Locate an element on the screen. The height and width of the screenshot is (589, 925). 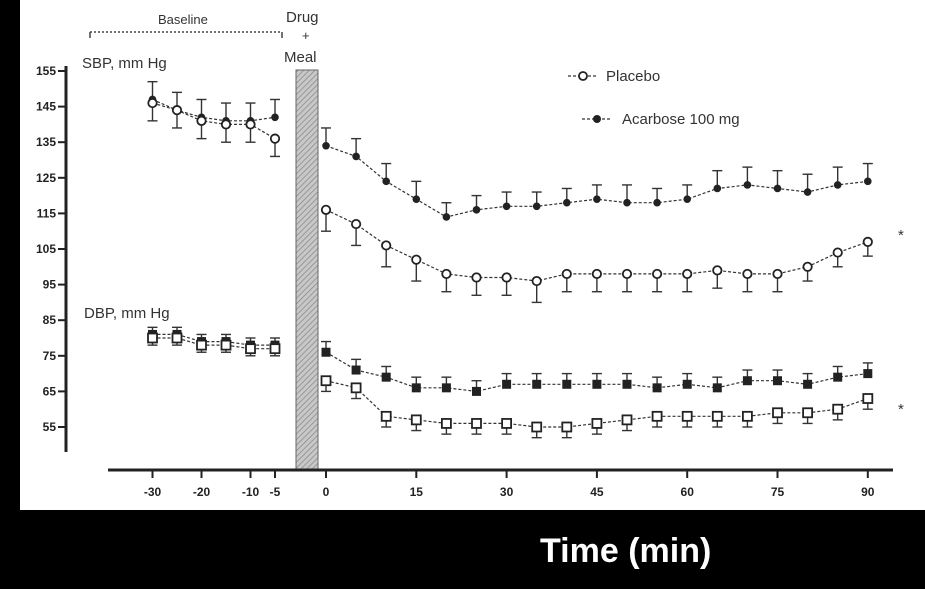
x-tick-label: 60 is located at coordinates (688, 492).